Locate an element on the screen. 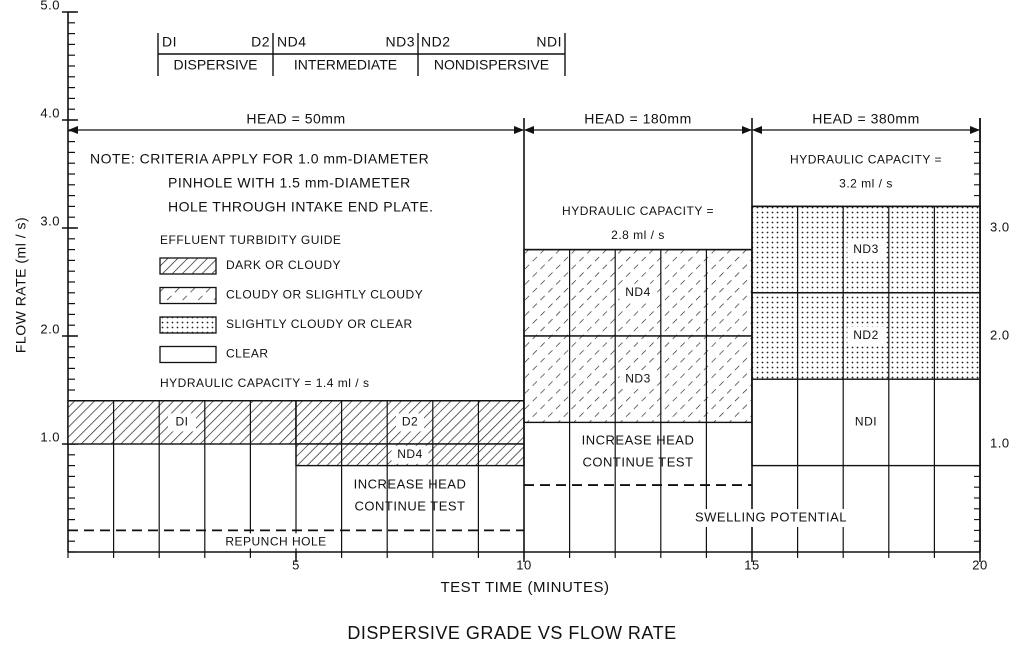  annotation: SWELLING POTENTIAL is located at coordinates (771, 516).